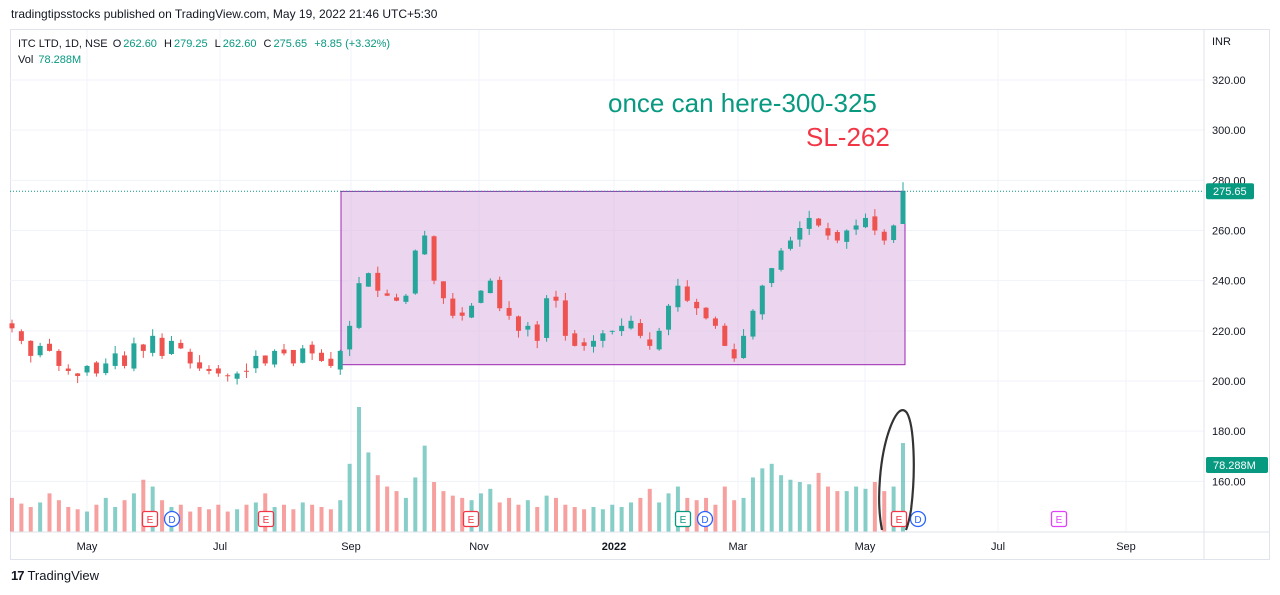 This screenshot has width=1280, height=595. Describe the element at coordinates (26, 60) in the screenshot. I see `volume-label: Vol` at that location.